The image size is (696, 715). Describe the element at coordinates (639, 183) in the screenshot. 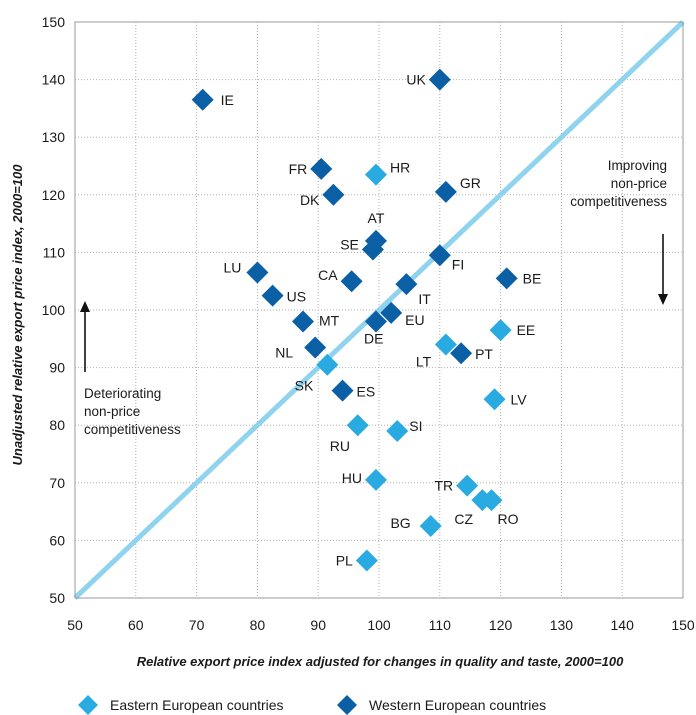

I see `annotation-improving-line: non-price` at that location.